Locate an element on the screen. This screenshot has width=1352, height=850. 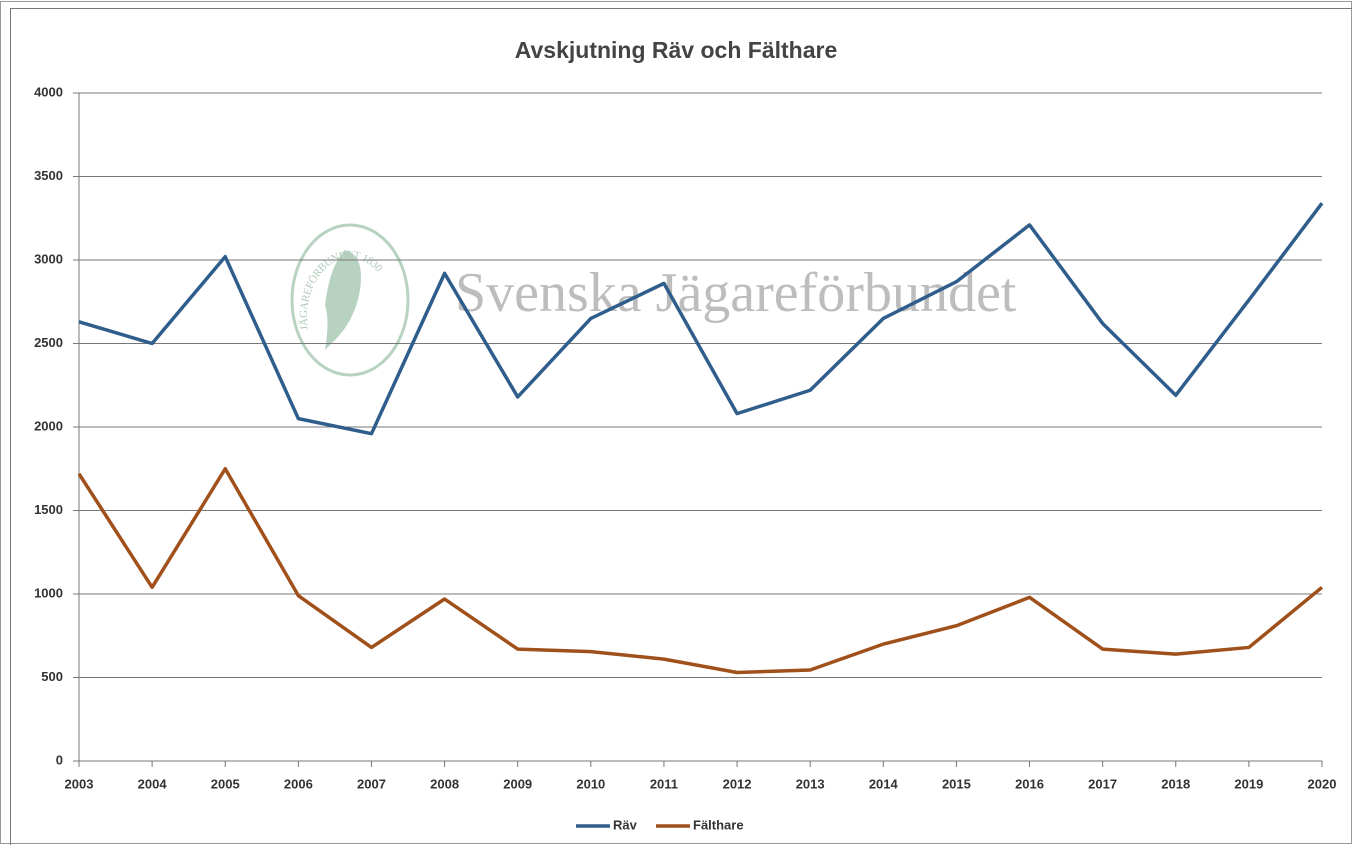
x-tick-label: 2007 is located at coordinates (371, 783).